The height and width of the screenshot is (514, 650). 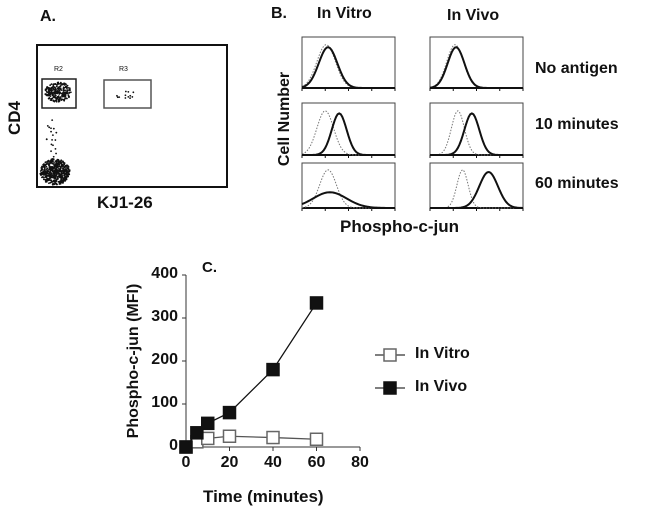 I want to click on y-tick-label: 300, so click(x=164, y=316).